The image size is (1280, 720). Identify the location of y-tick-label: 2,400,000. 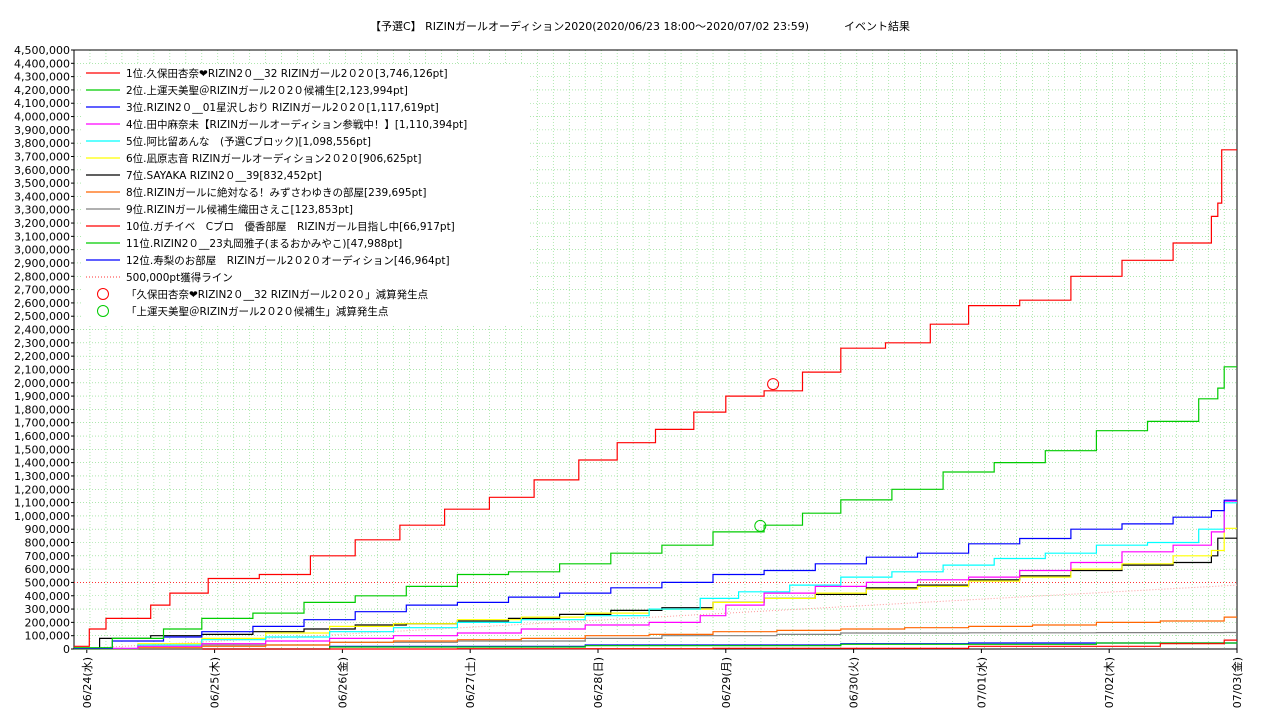
(42, 330).